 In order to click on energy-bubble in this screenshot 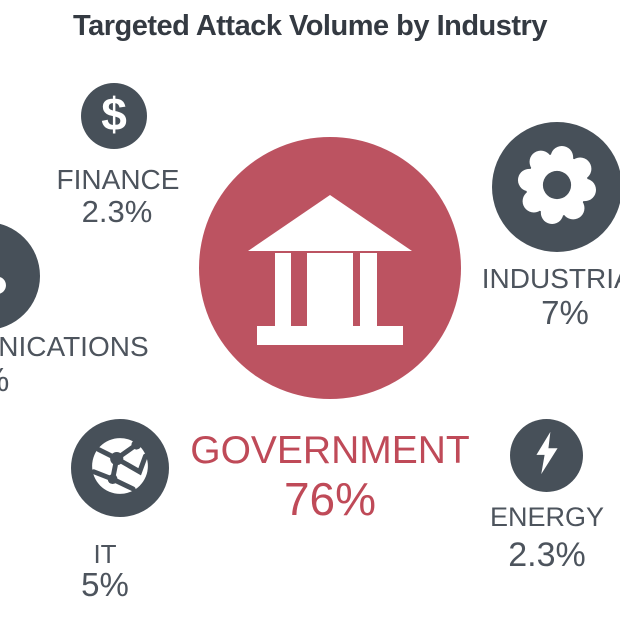, I will do `click(546, 455)`.